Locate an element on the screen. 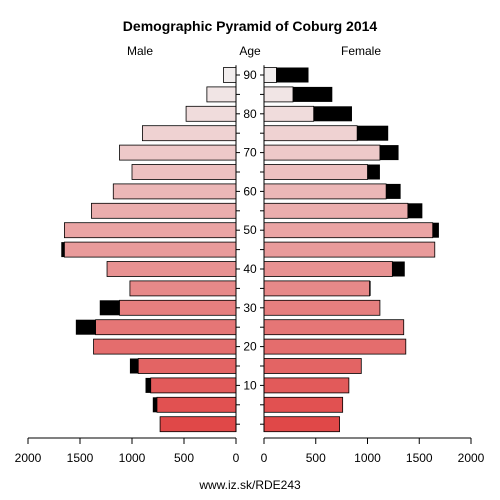 Image resolution: width=500 pixels, height=500 pixels. age-tick-label: 60 is located at coordinates (250, 191).